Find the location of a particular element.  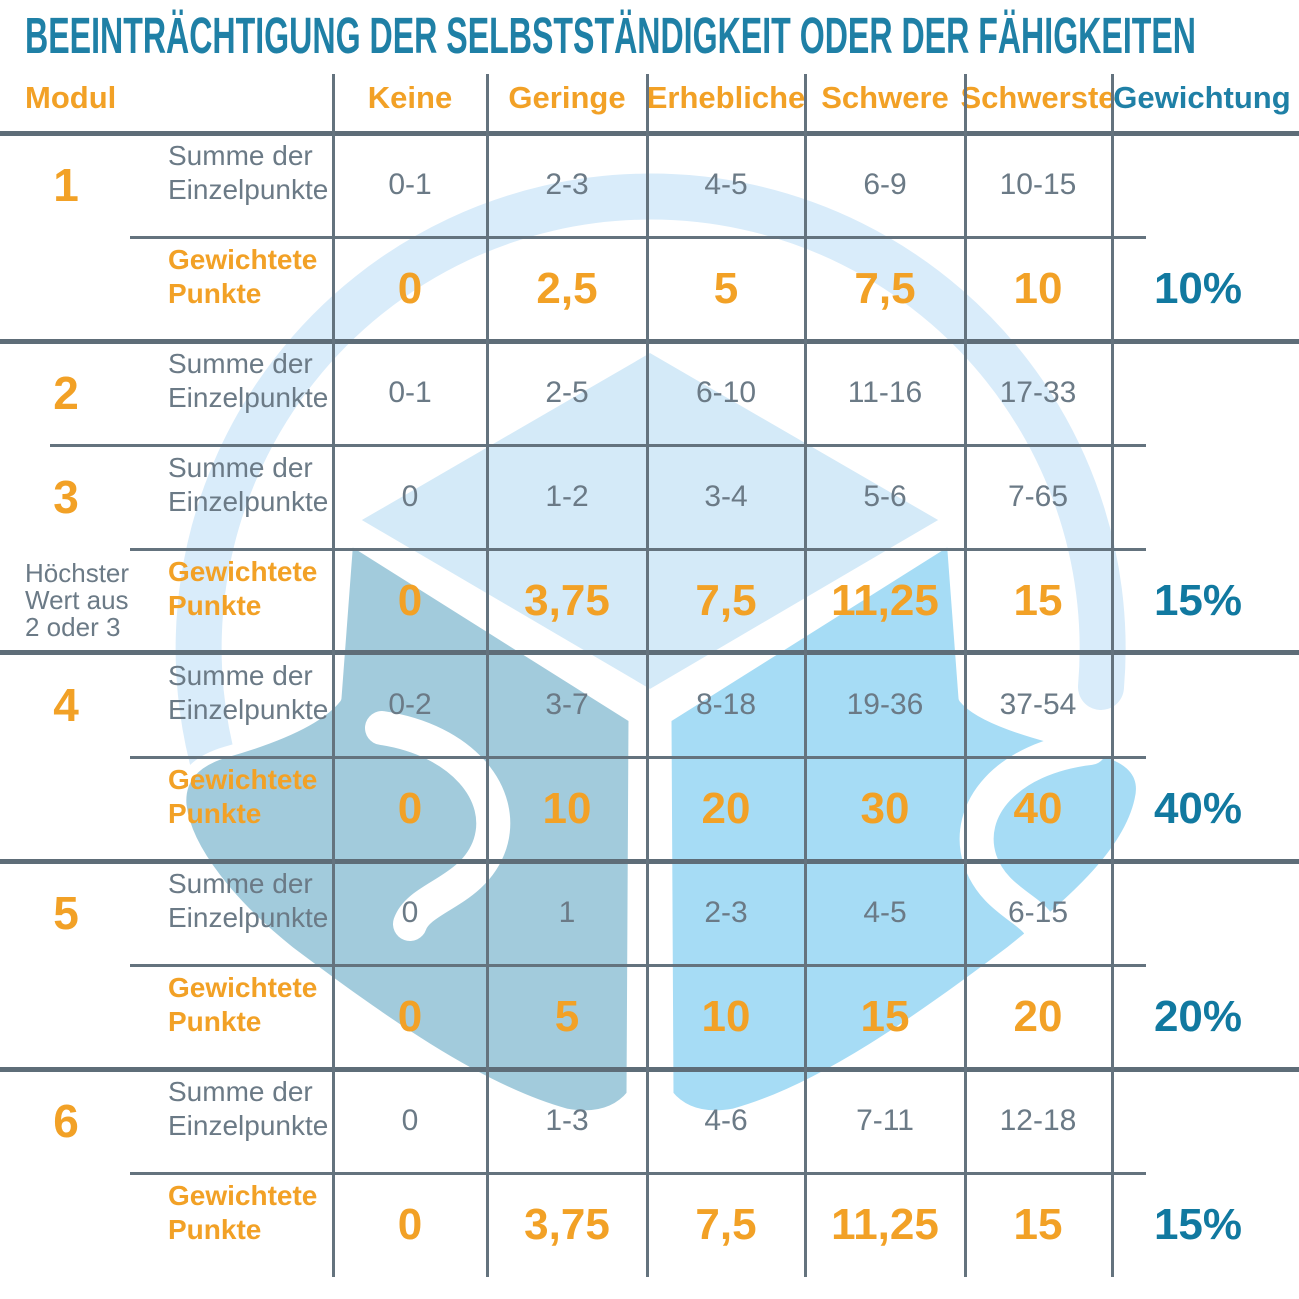

module-note-line: Wert aus is located at coordinates (77, 600).